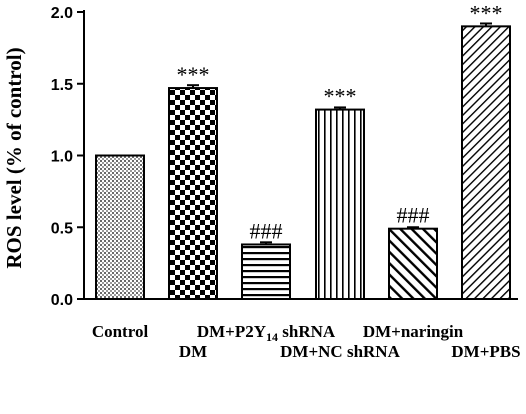 The width and height of the screenshot is (526, 414). I want to click on y-tick-label: 0.5, so click(62, 228).